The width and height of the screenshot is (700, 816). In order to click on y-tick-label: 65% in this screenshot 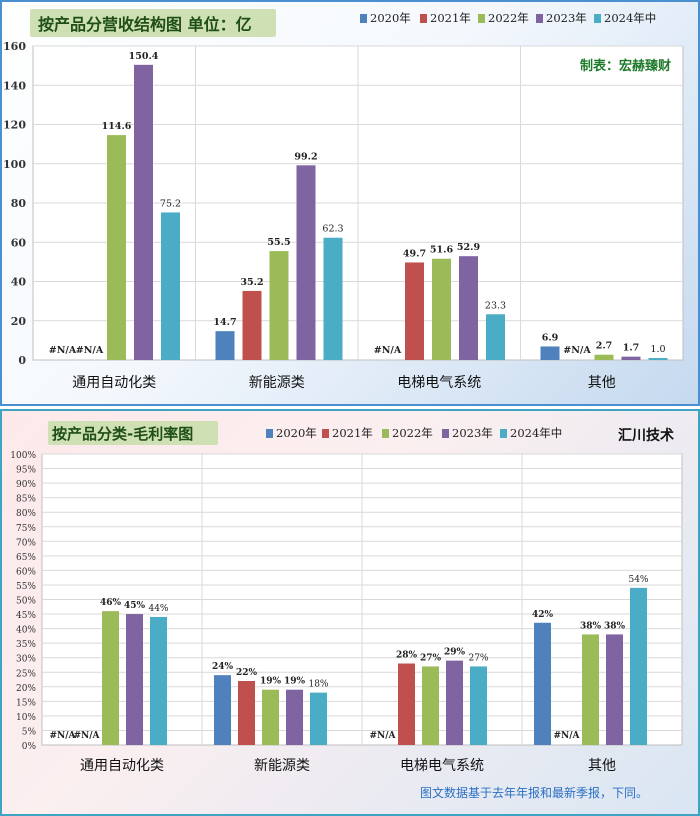, I will do `click(26, 558)`.